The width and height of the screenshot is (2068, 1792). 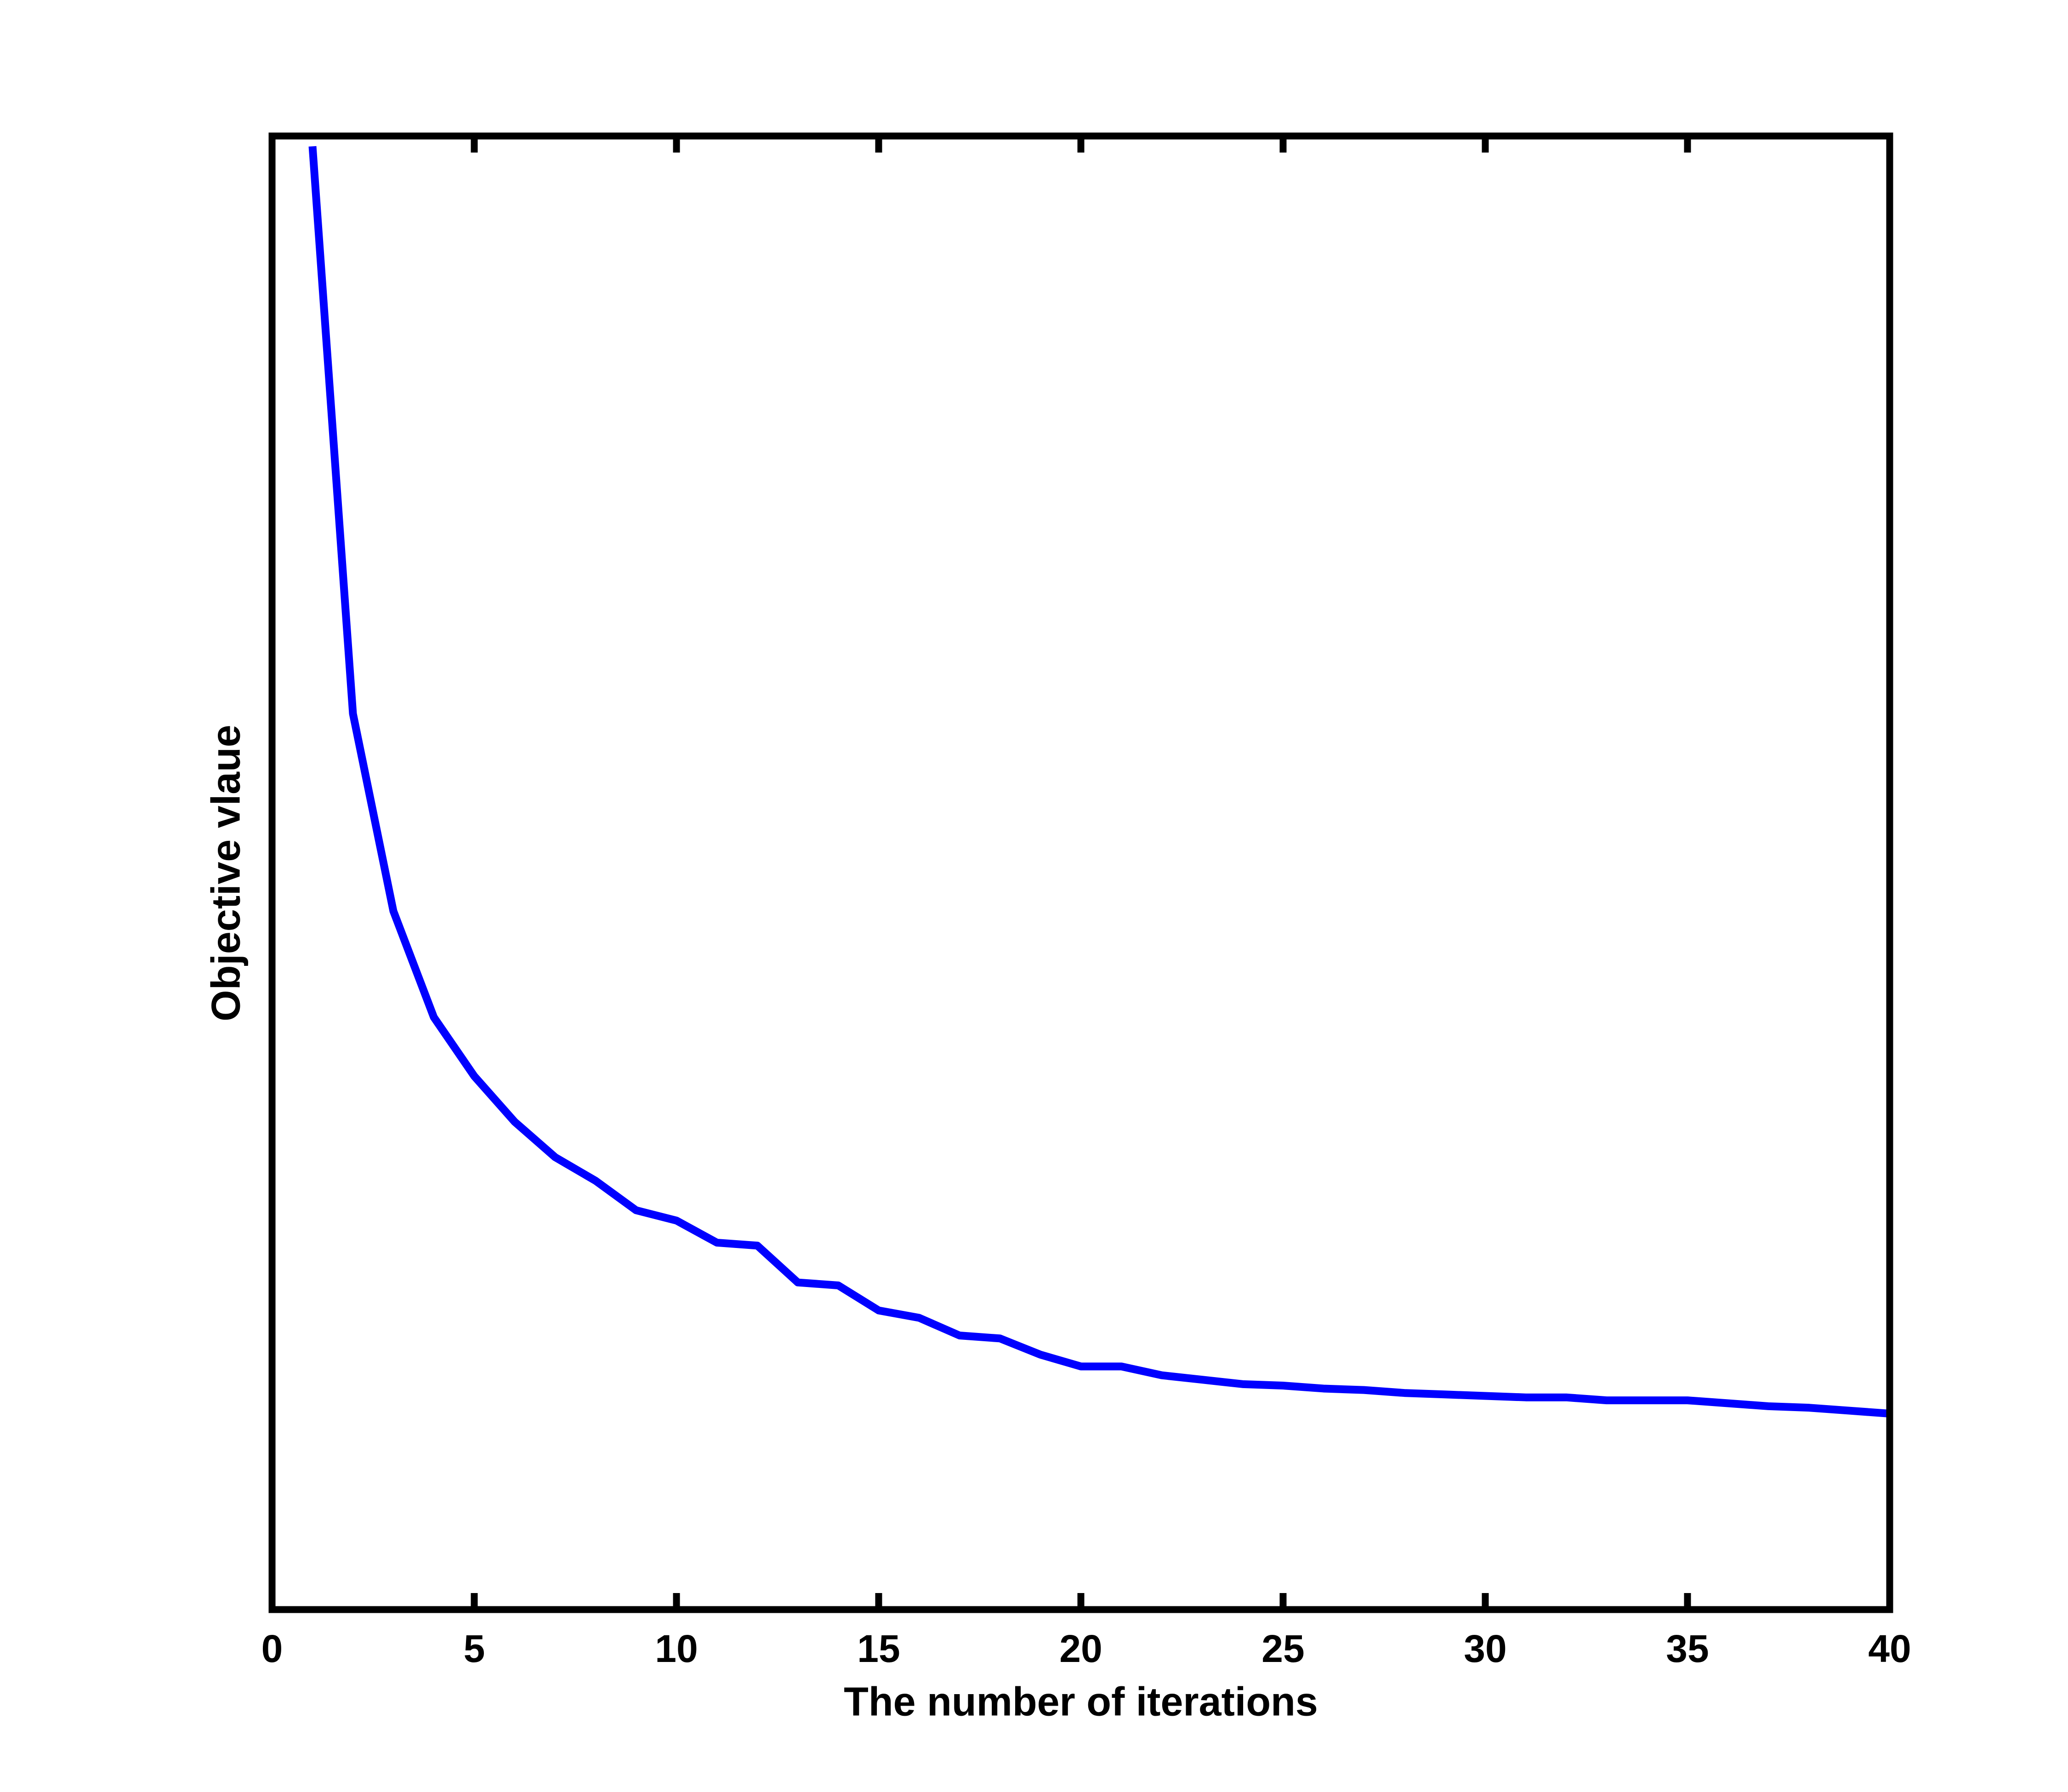 I want to click on x-tick-label: 20, so click(x=1080, y=1648).